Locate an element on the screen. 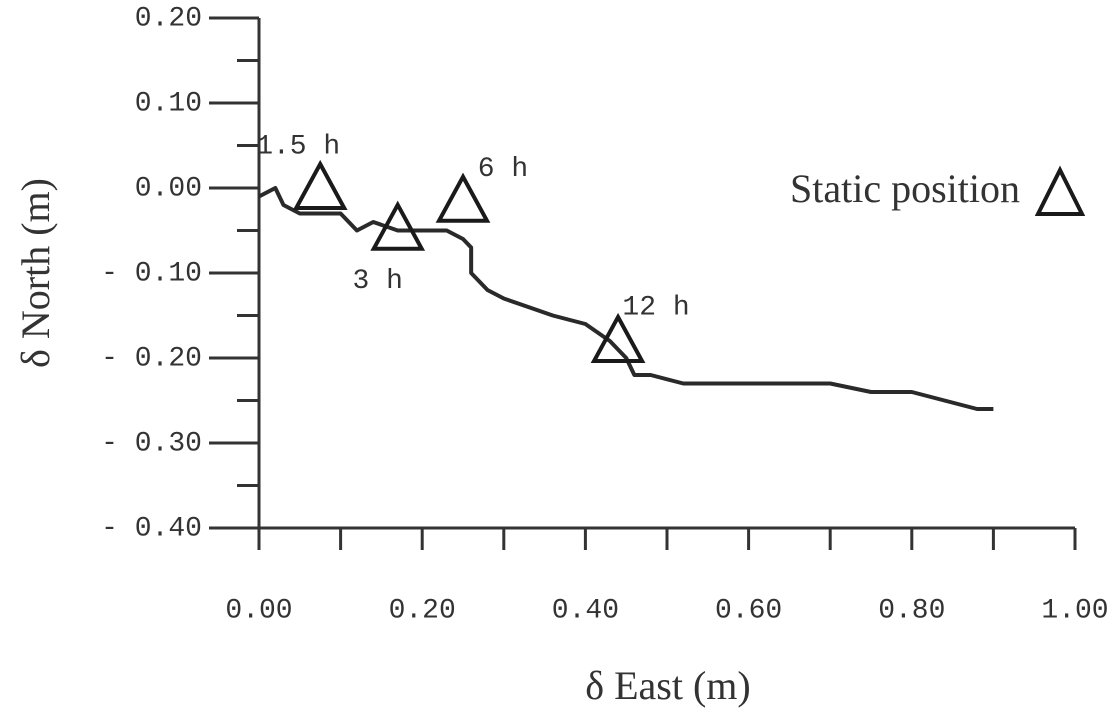  legend-marker is located at coordinates (1060, 190).